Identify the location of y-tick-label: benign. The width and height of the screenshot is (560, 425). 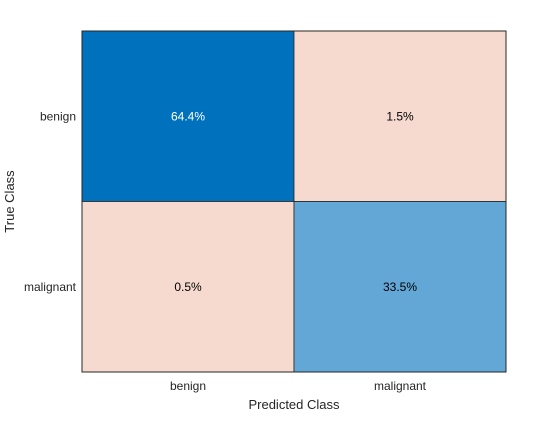
(58, 116).